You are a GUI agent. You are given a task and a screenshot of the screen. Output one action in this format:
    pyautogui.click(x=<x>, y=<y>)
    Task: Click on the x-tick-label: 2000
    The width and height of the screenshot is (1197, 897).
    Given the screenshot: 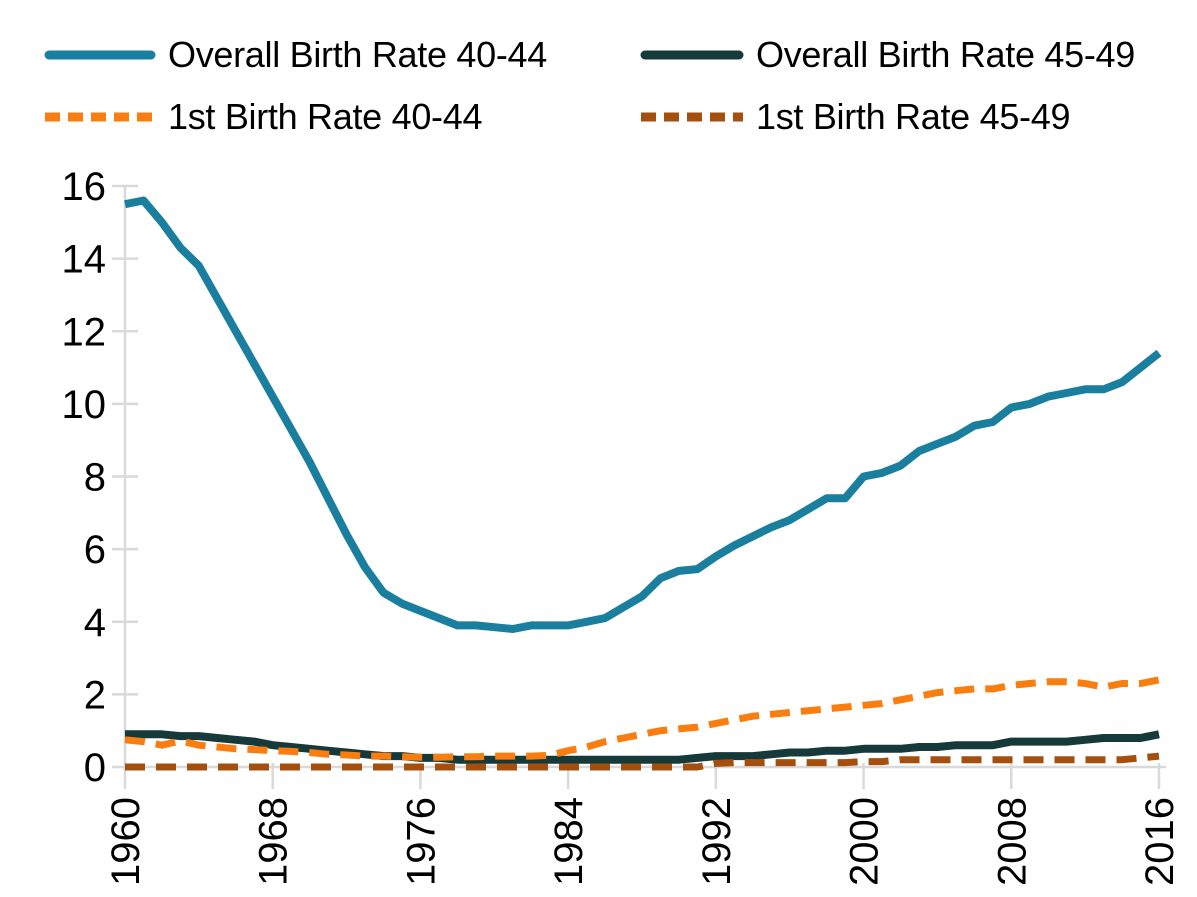 What is the action you would take?
    pyautogui.click(x=865, y=841)
    